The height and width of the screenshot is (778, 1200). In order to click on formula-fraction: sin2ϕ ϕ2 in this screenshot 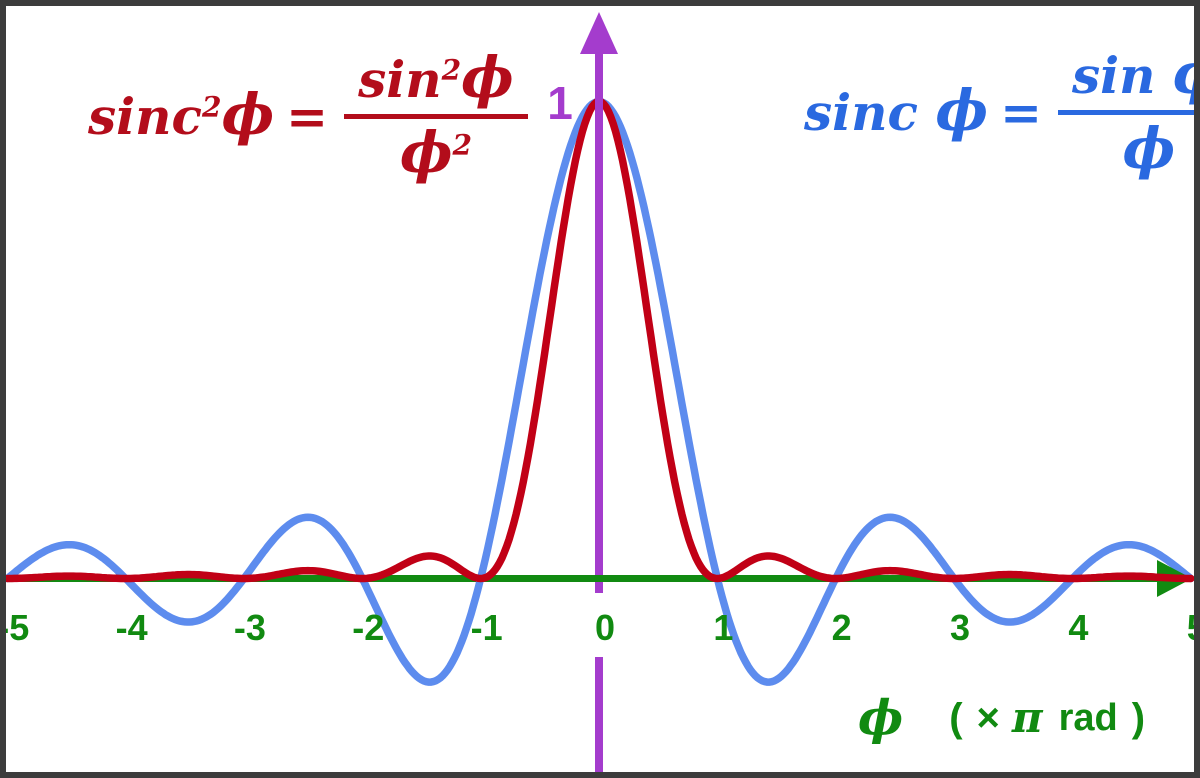, I will do `click(436, 114)`.